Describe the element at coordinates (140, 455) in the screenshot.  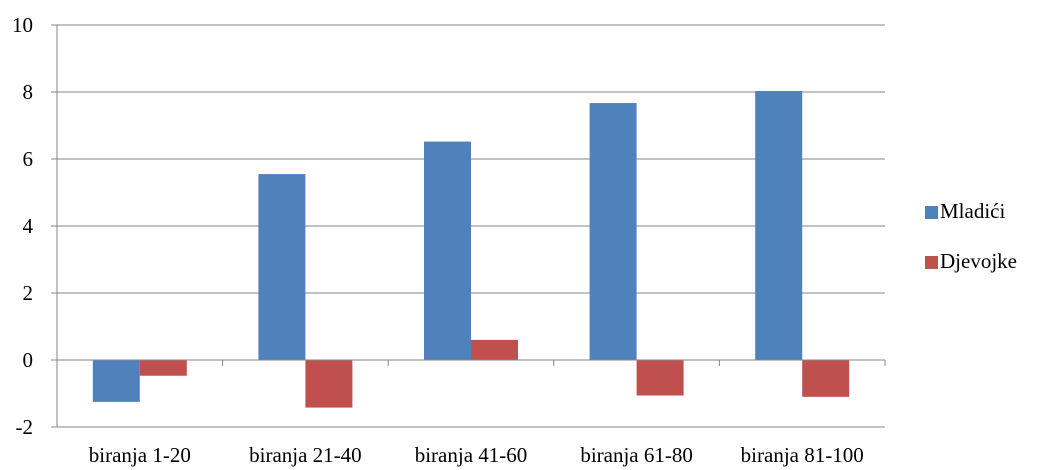
I see `x-category-label: biranja 1-20` at that location.